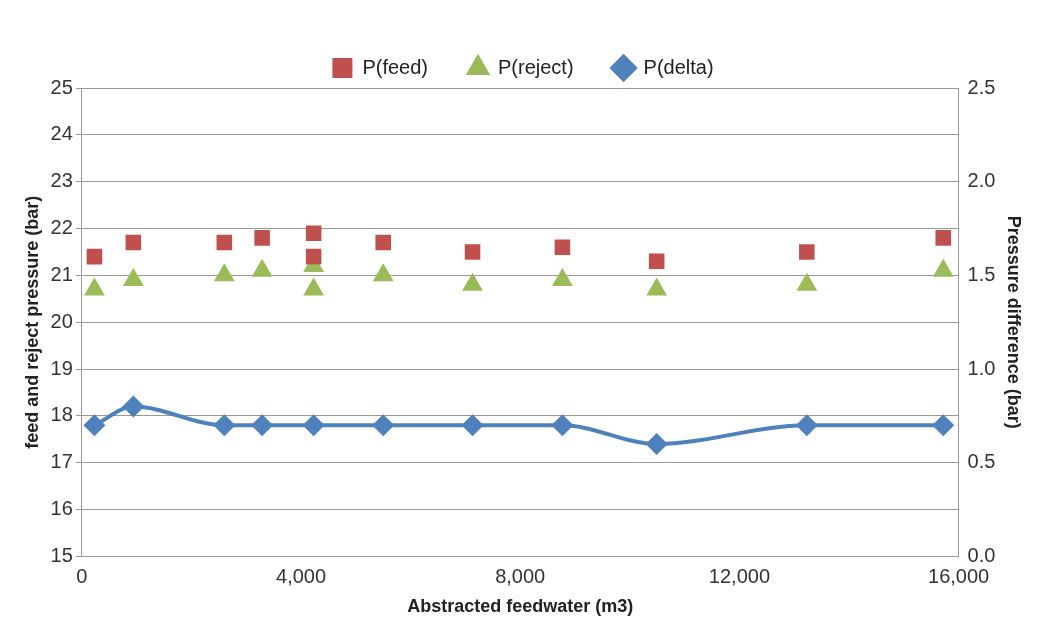  What do you see at coordinates (61, 554) in the screenshot?
I see `y-tick-label: 15` at bounding box center [61, 554].